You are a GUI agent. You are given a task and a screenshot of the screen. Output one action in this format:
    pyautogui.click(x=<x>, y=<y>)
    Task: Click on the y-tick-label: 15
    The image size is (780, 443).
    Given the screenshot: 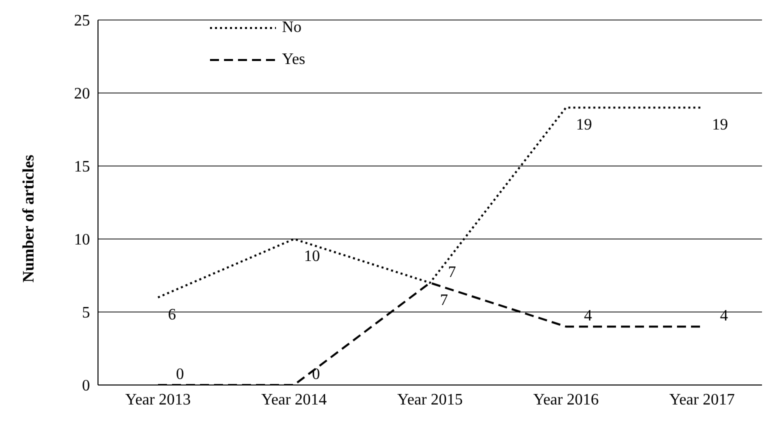 What is the action you would take?
    pyautogui.click(x=82, y=167)
    